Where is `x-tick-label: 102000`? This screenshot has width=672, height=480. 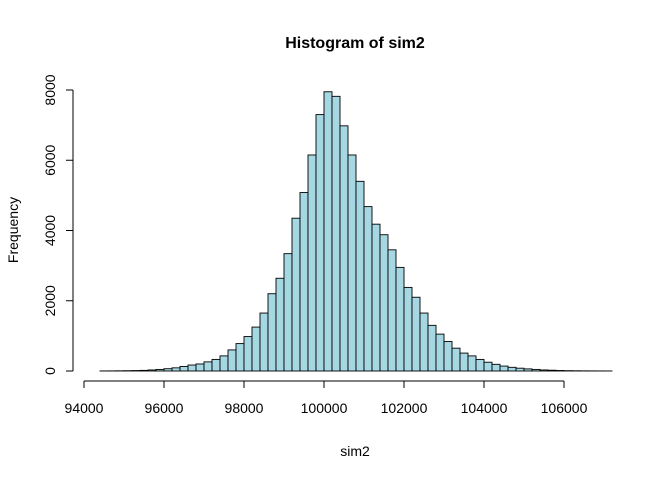
x-tick-label: 102000 is located at coordinates (404, 408).